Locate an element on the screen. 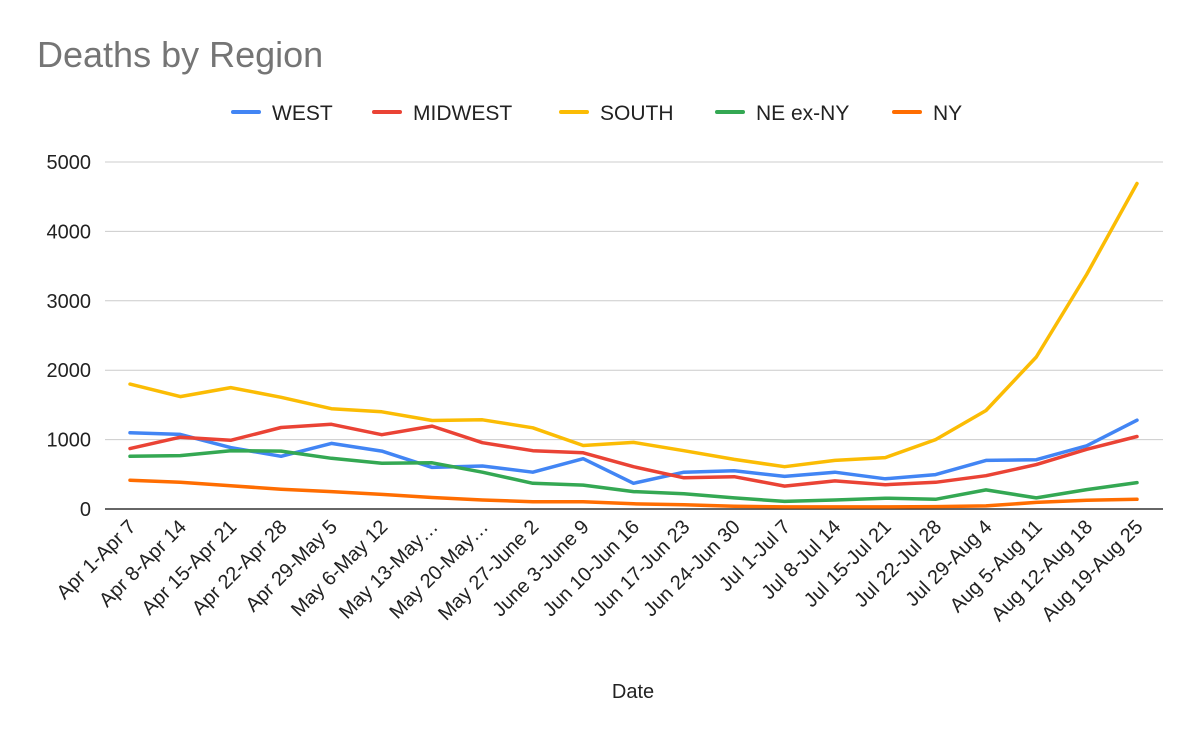  series-line-ne-ex-ny is located at coordinates (633, 476).